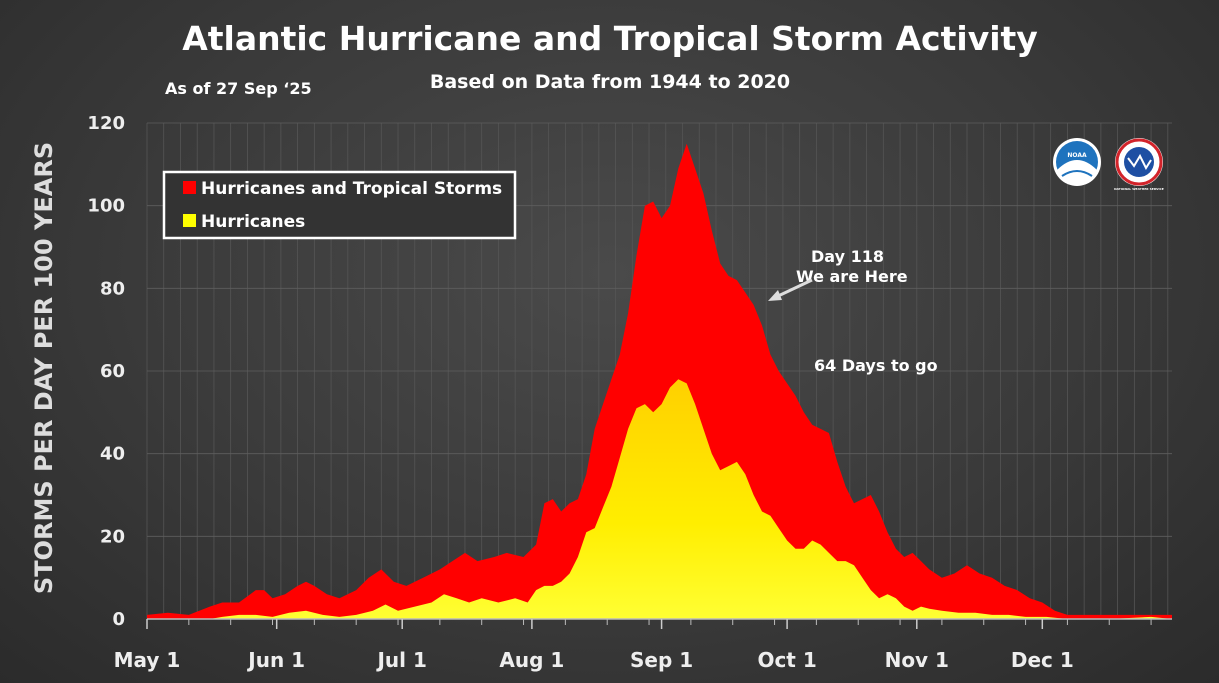 This screenshot has height=683, width=1219. I want to click on annotation-day: Day 118, so click(847, 256).